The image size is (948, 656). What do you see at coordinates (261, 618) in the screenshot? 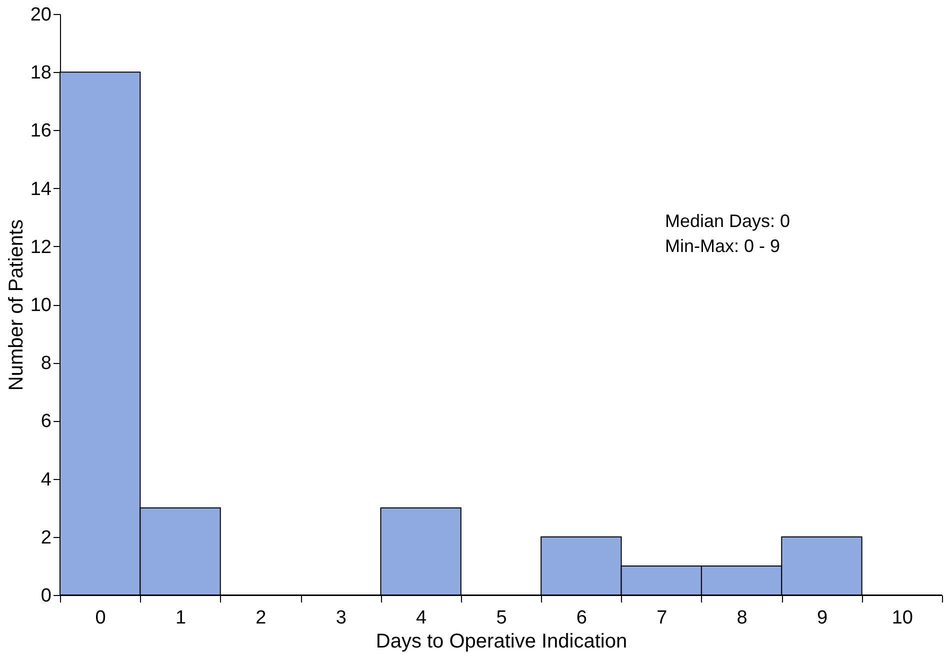
I see `x-tick-label: 2` at bounding box center [261, 618].